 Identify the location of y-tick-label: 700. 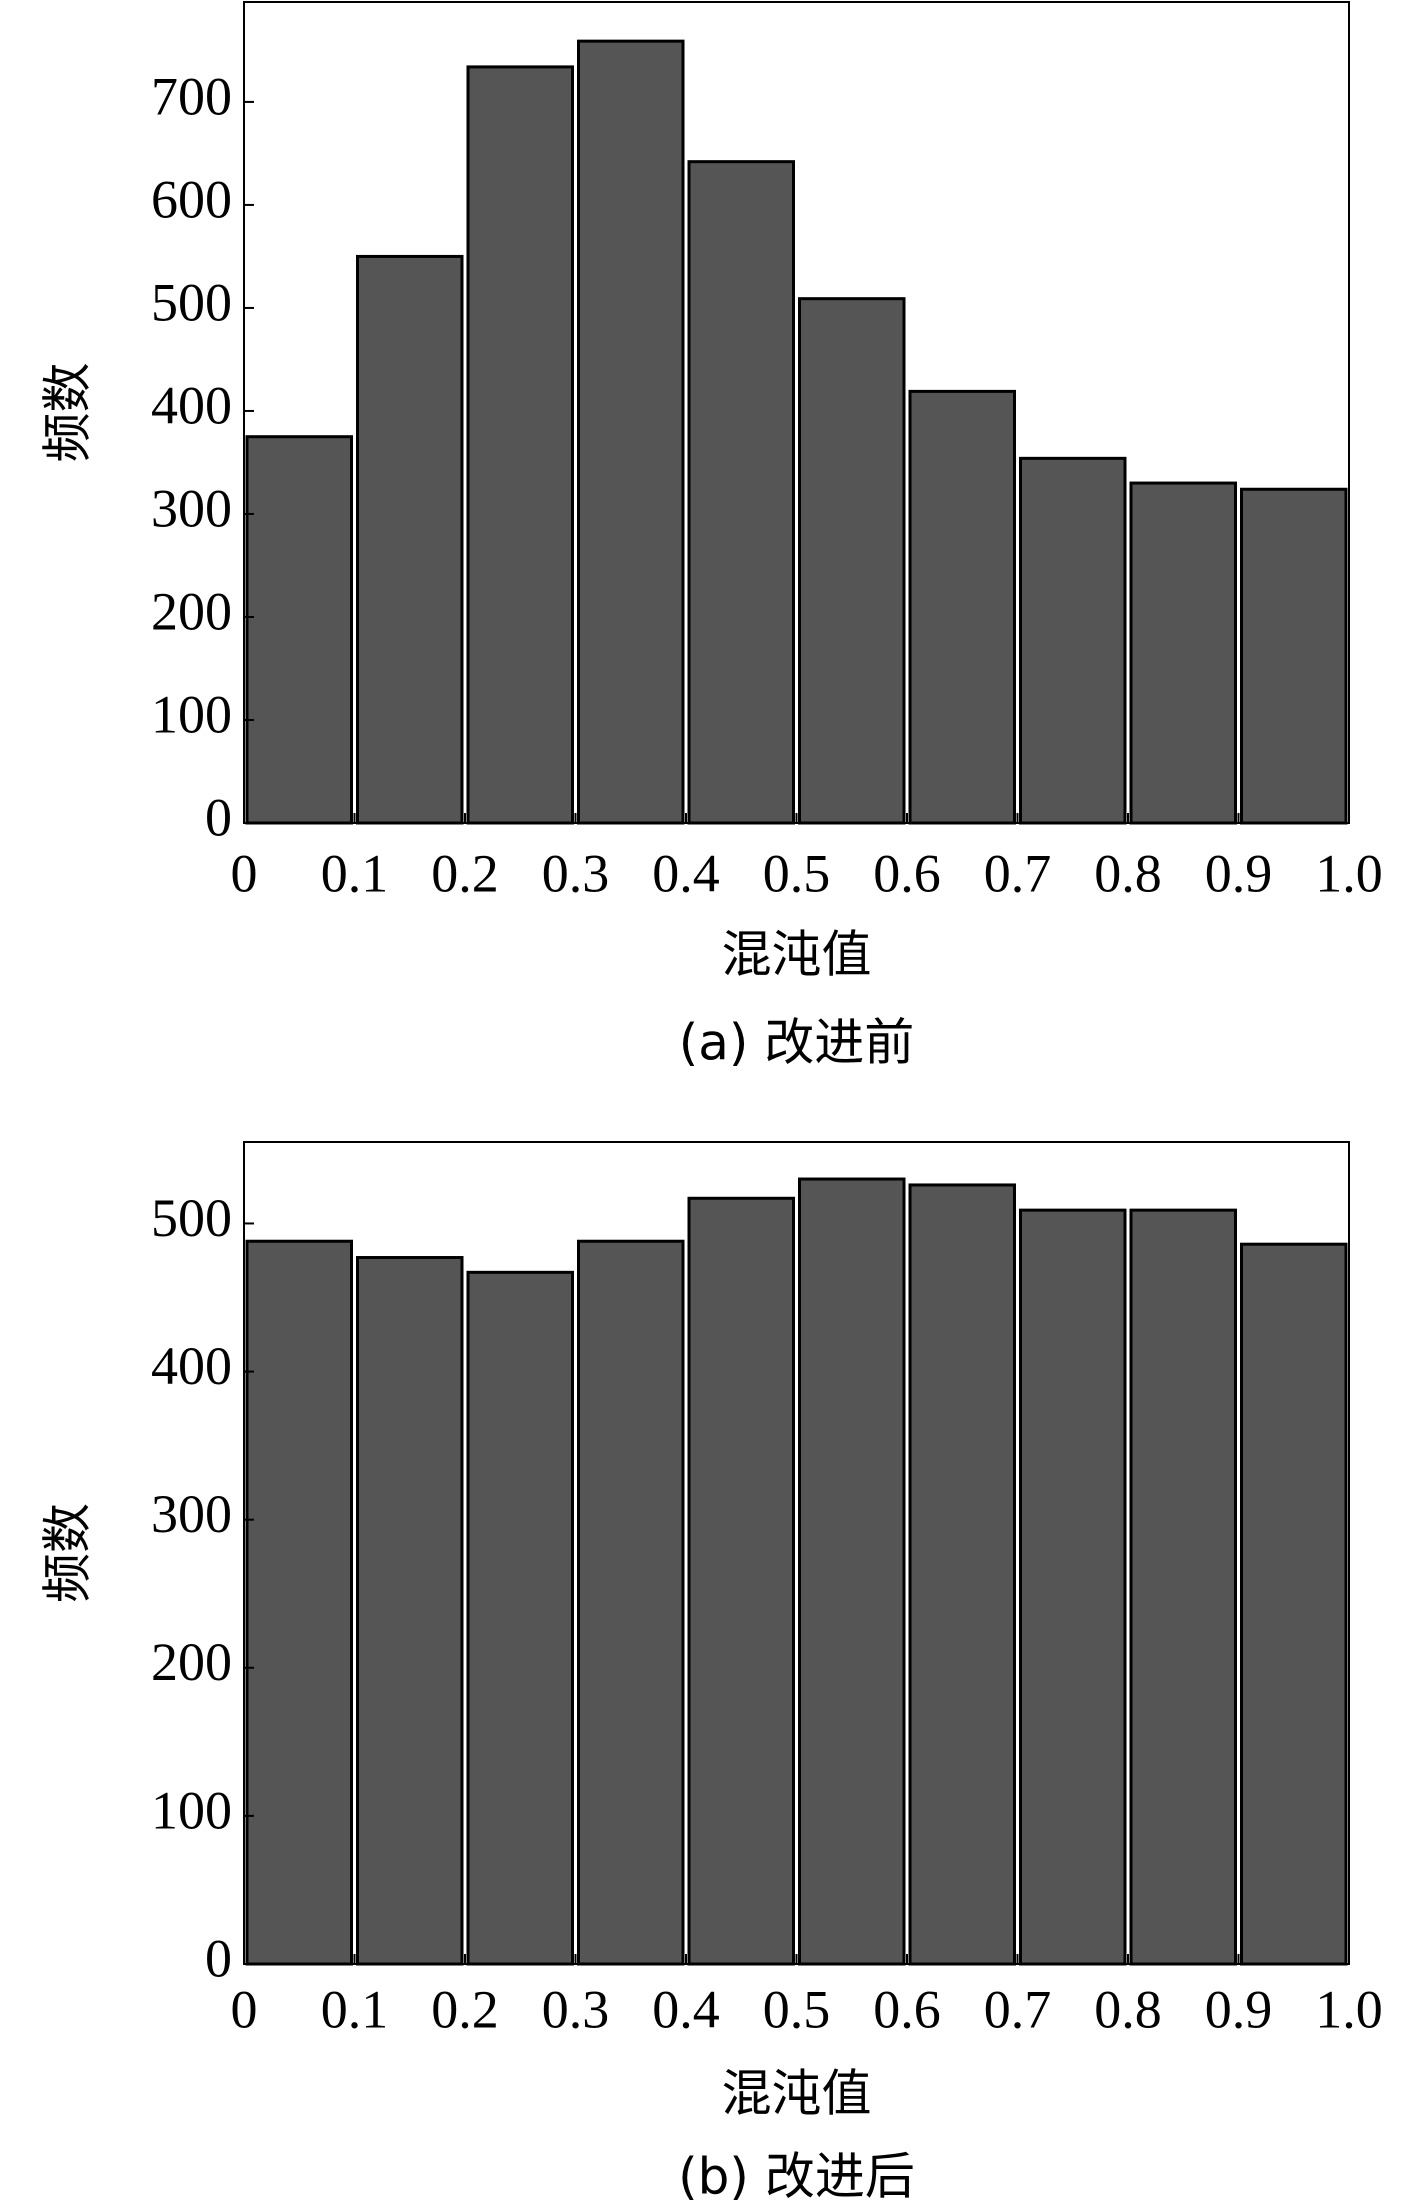
(191, 96).